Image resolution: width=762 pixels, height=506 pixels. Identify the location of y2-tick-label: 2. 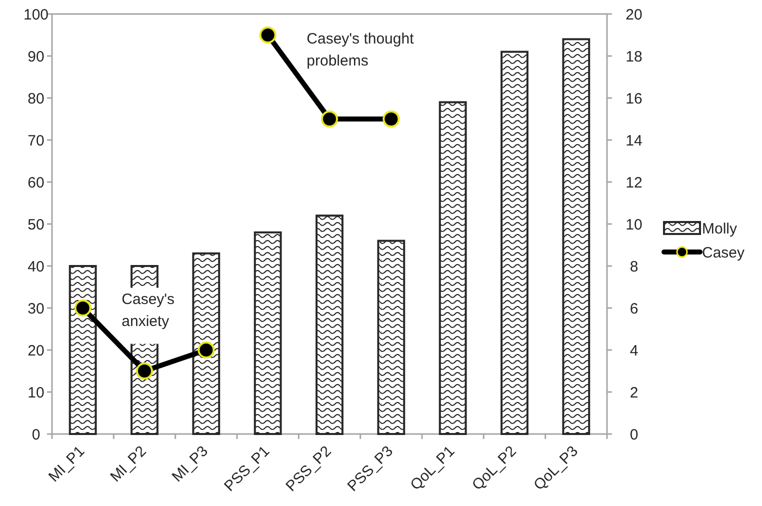
(634, 393).